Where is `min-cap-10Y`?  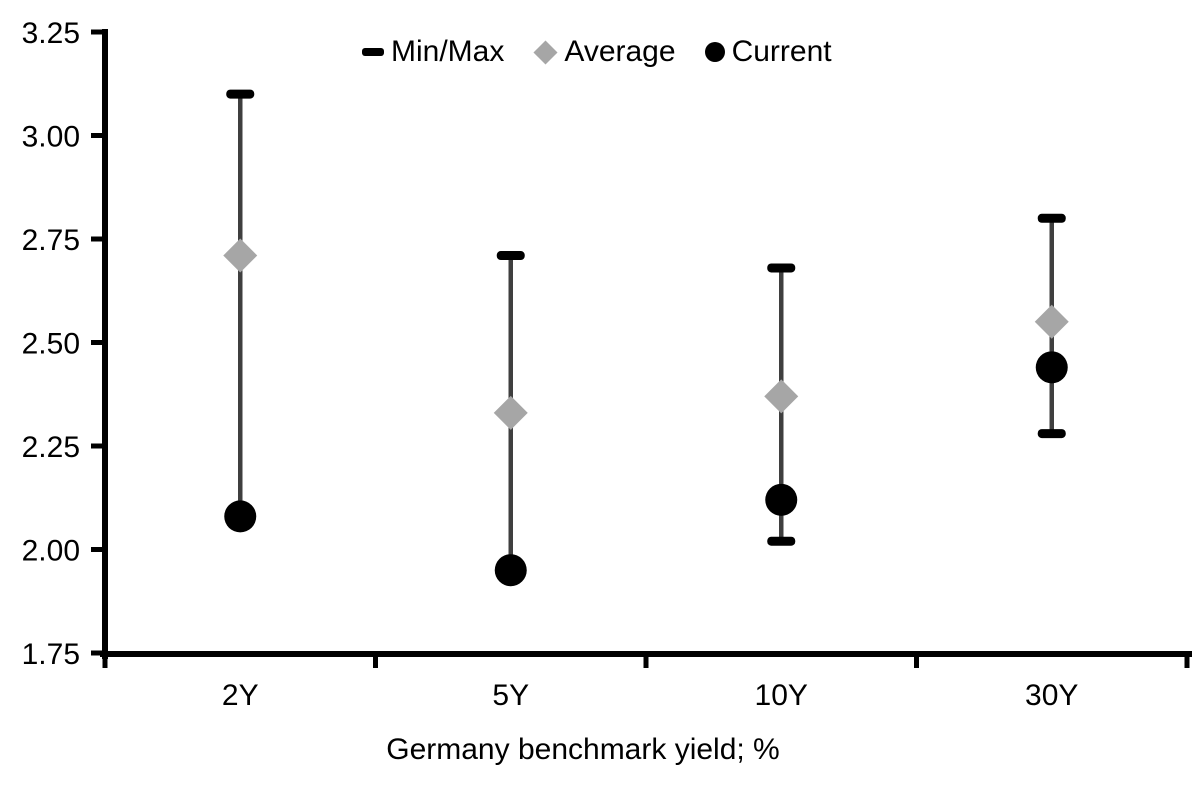 min-cap-10Y is located at coordinates (781, 541).